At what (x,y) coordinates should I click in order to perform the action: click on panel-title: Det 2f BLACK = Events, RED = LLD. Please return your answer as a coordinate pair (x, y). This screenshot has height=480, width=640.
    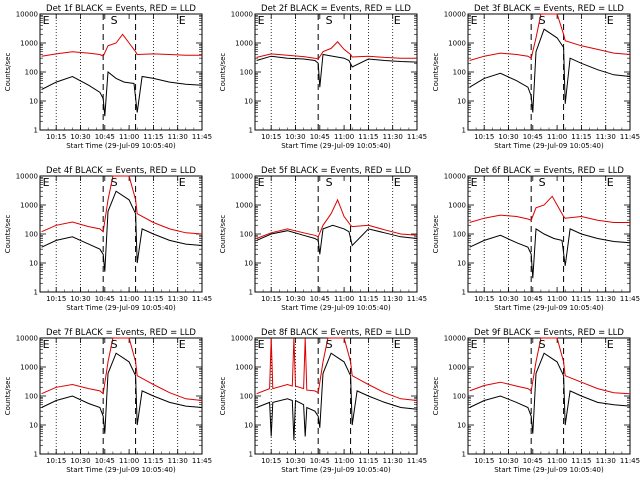
    Looking at the image, I should click on (336, 9).